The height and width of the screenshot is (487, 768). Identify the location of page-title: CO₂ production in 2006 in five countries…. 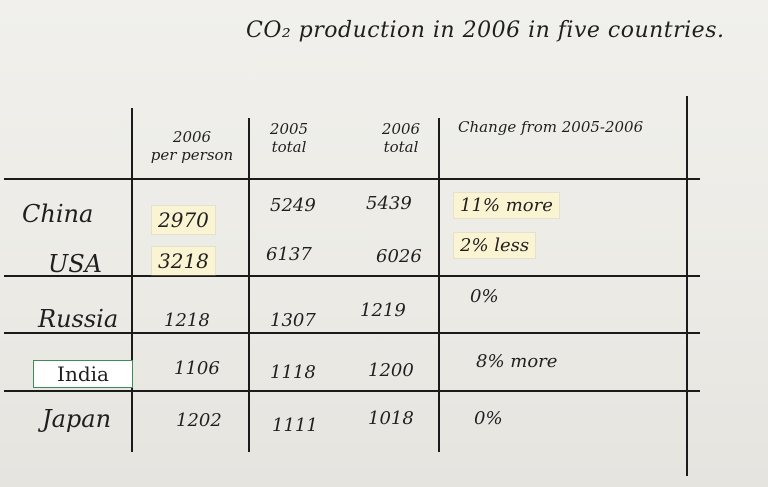
(485, 30).